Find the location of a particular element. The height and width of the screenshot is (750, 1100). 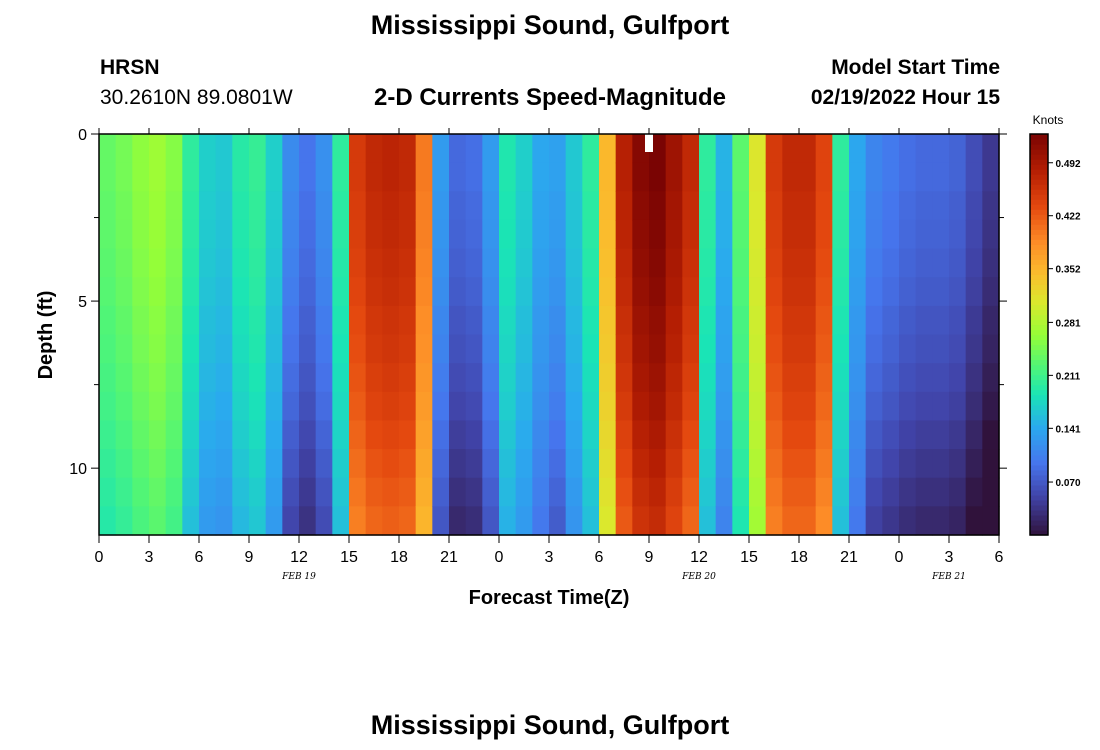

colorbar-gradient is located at coordinates (1039, 335).